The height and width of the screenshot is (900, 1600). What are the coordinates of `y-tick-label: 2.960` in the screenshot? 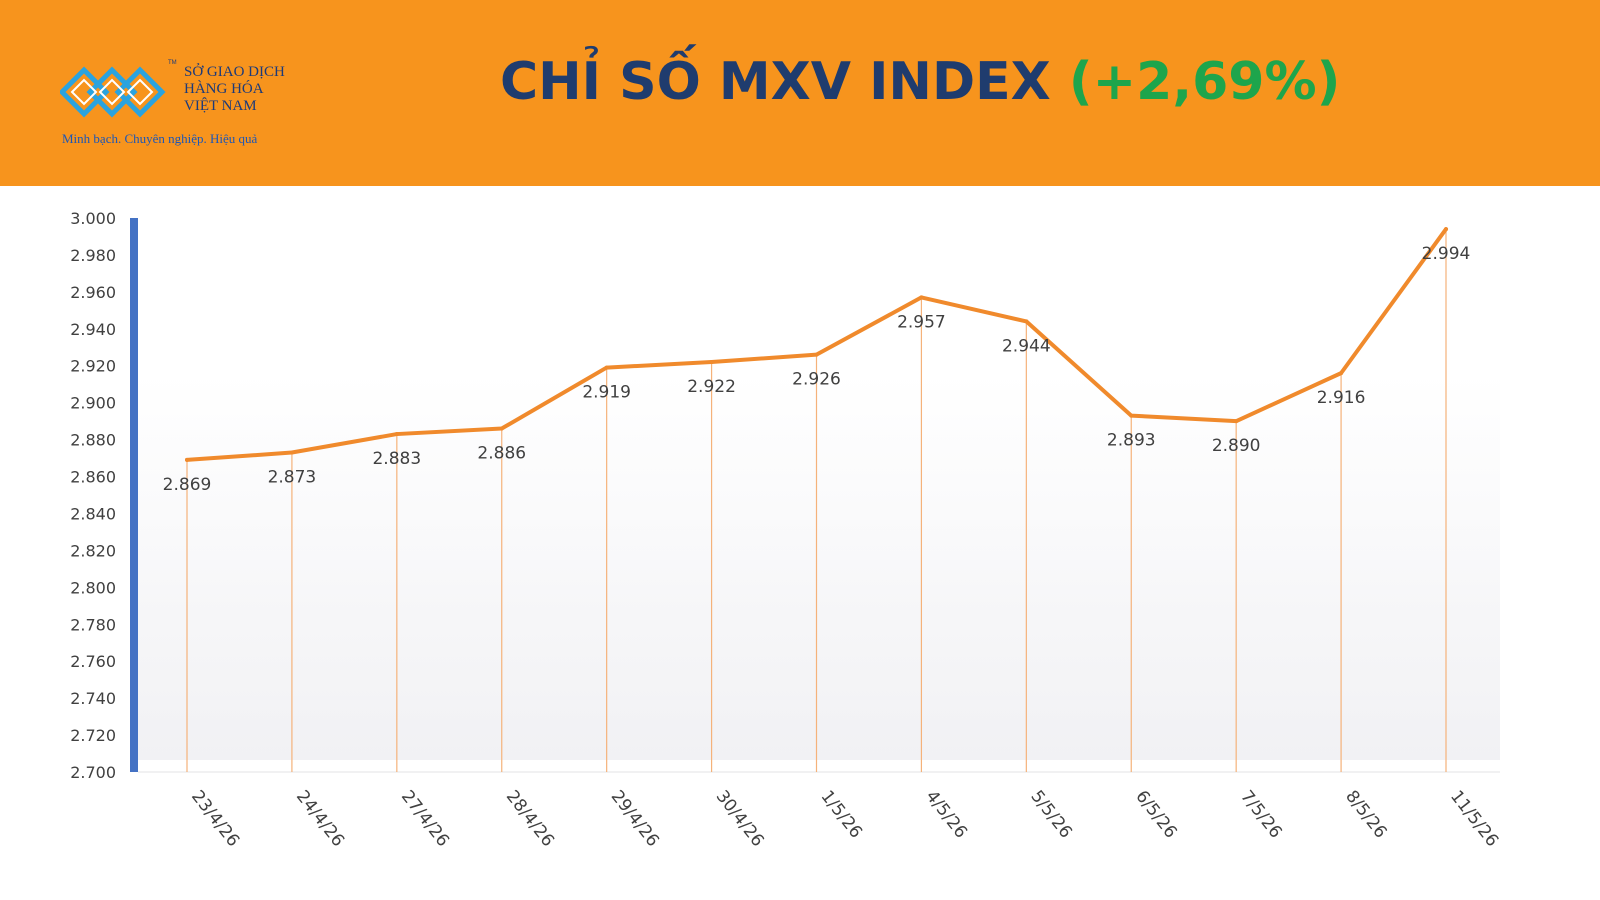 It's located at (93, 292).